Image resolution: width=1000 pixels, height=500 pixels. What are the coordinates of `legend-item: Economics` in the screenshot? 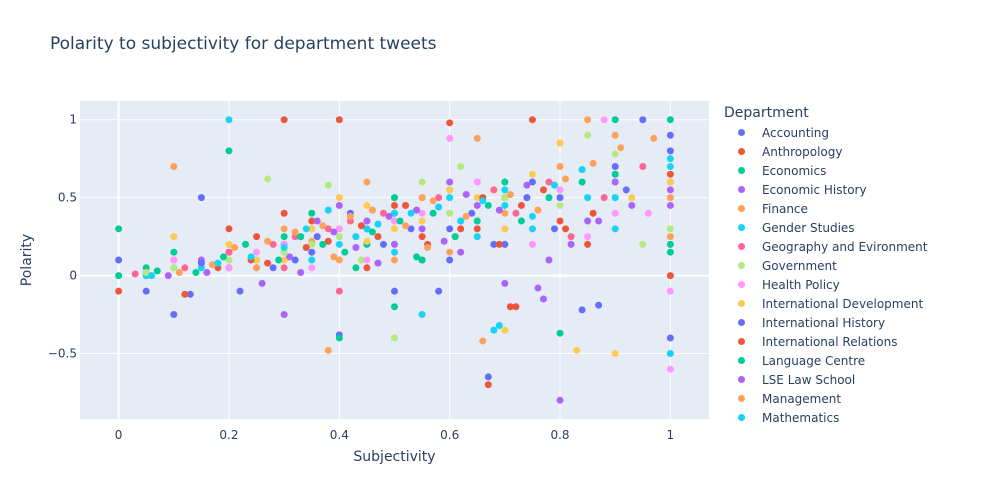 It's located at (859, 170).